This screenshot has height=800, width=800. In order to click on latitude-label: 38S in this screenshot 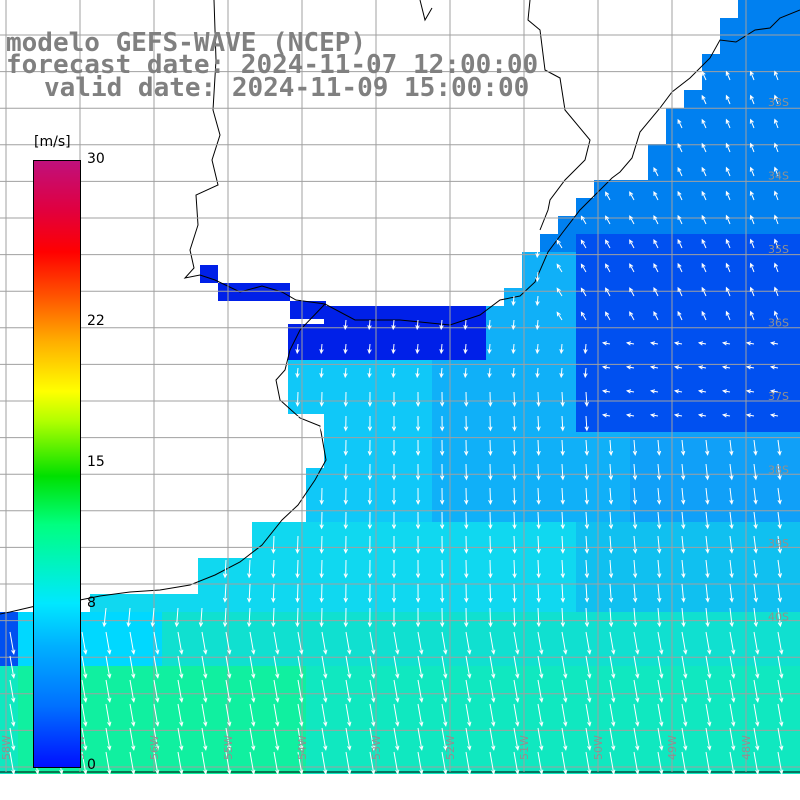, I will do `click(778, 470)`.